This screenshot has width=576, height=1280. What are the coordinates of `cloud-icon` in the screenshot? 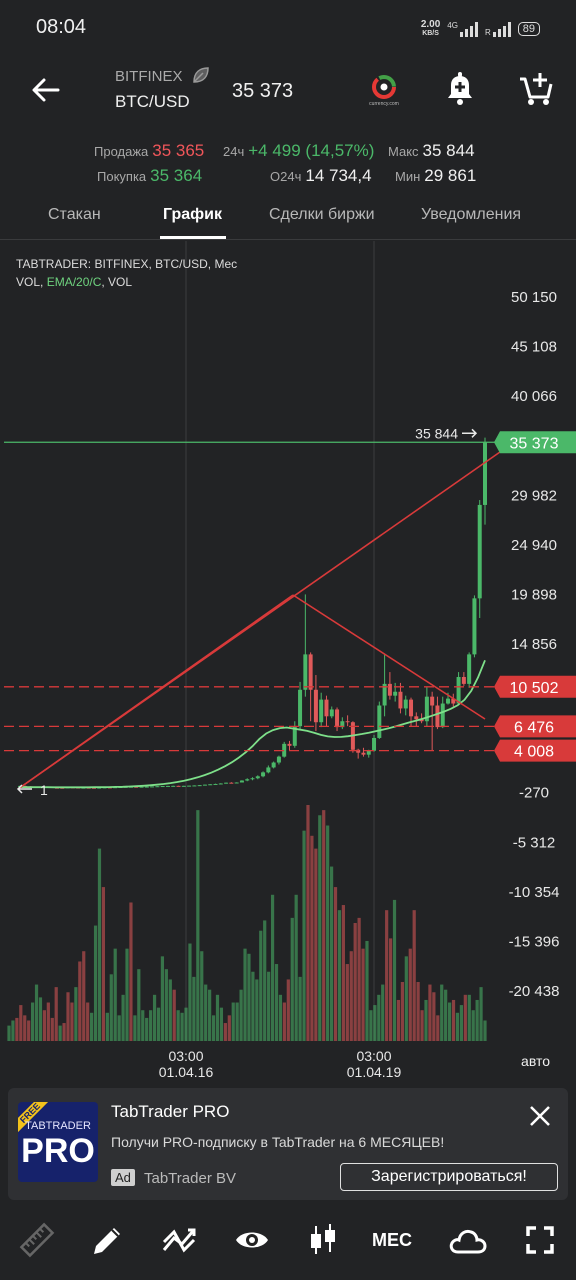 It's located at (468, 1240).